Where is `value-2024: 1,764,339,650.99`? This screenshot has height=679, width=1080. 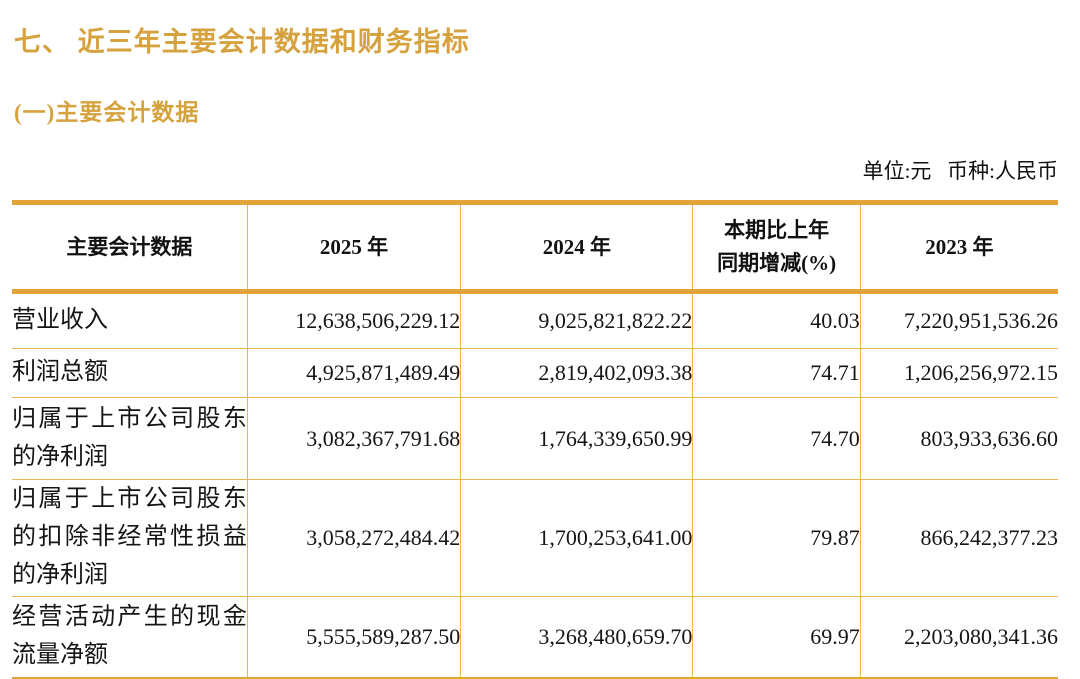 value-2024: 1,764,339,650.99 is located at coordinates (576, 438).